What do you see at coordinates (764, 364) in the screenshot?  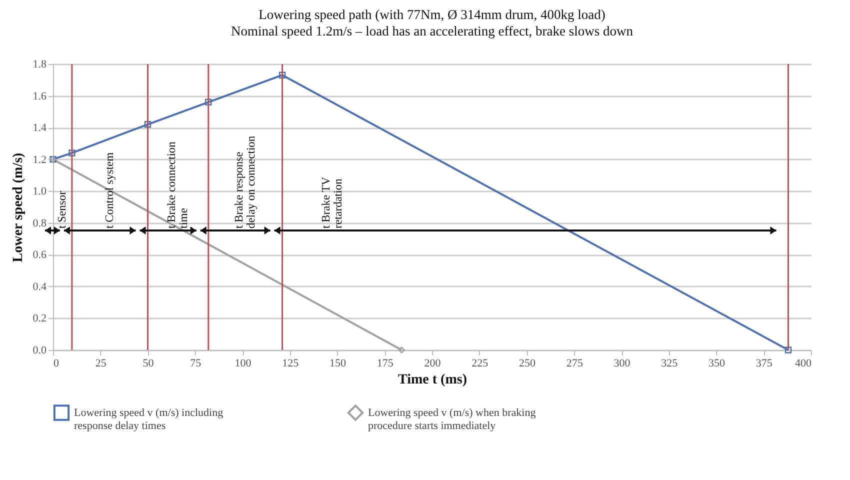 I see `x-tick-label: 375` at bounding box center [764, 364].